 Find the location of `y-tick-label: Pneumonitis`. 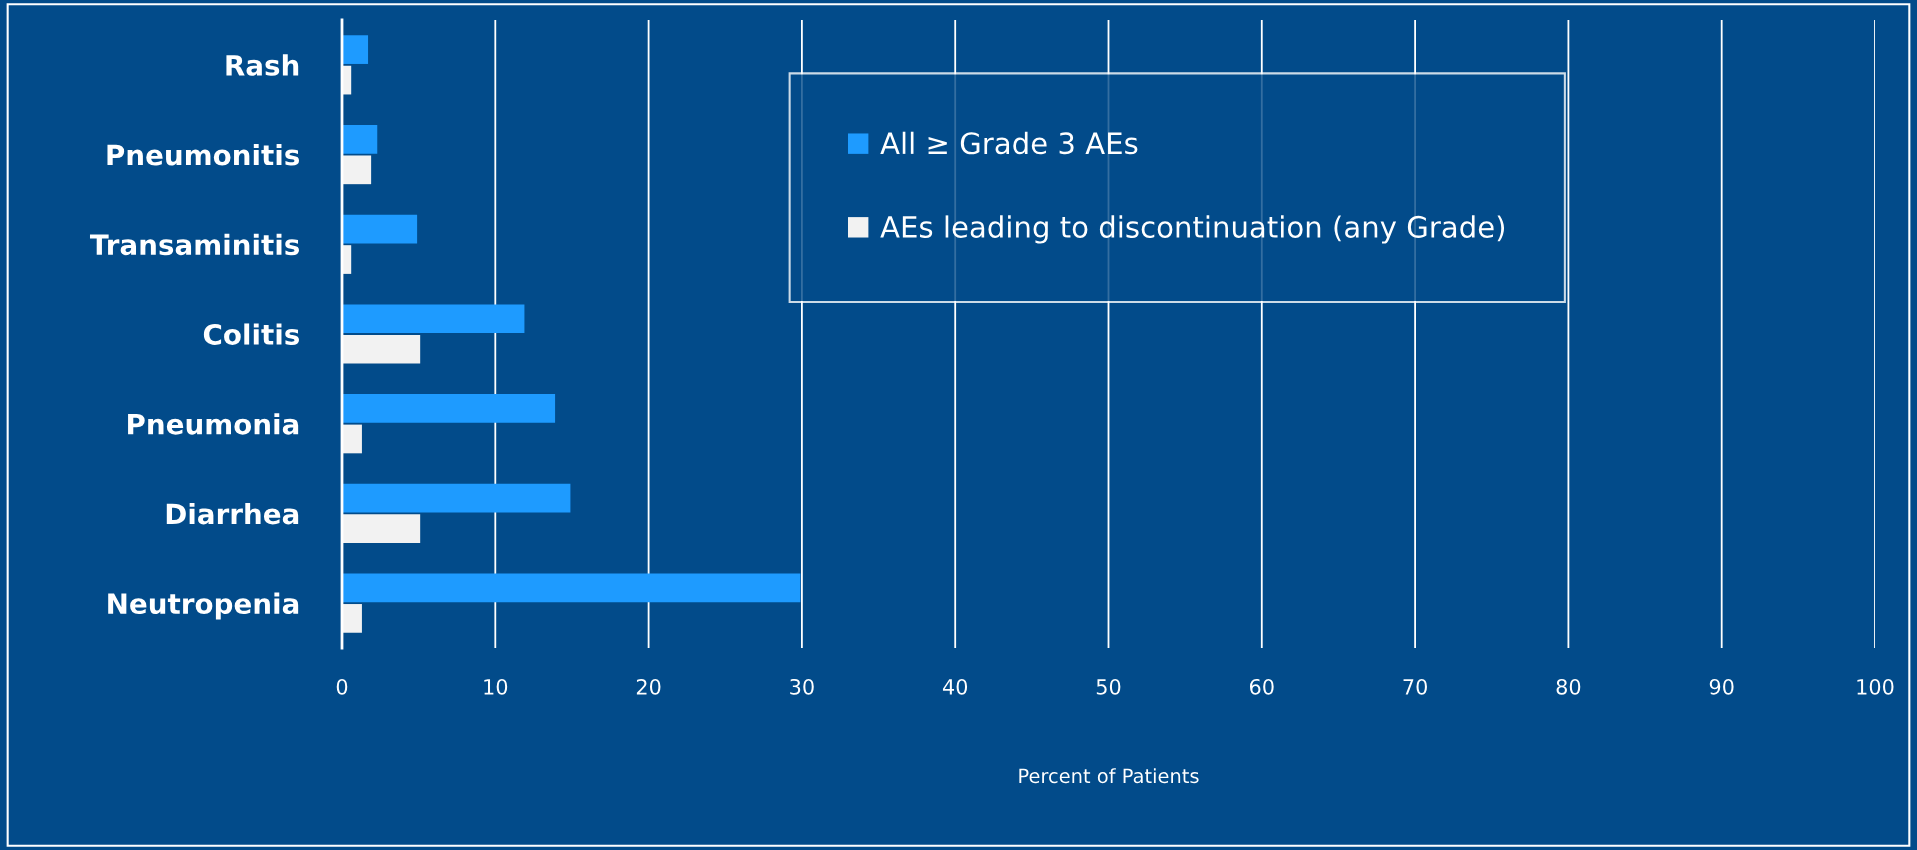

y-tick-label: Pneumonitis is located at coordinates (203, 155).